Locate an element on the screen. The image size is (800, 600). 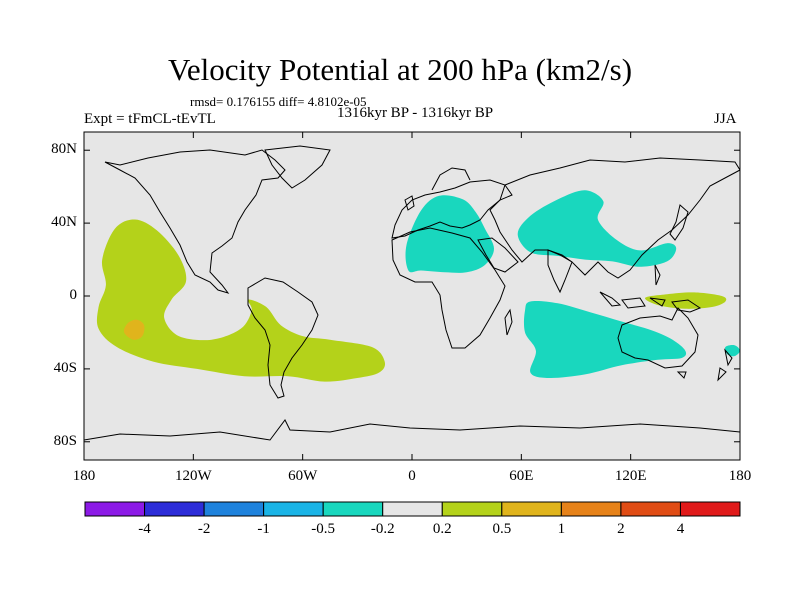
lat-label: 80N is located at coordinates (64, 149).